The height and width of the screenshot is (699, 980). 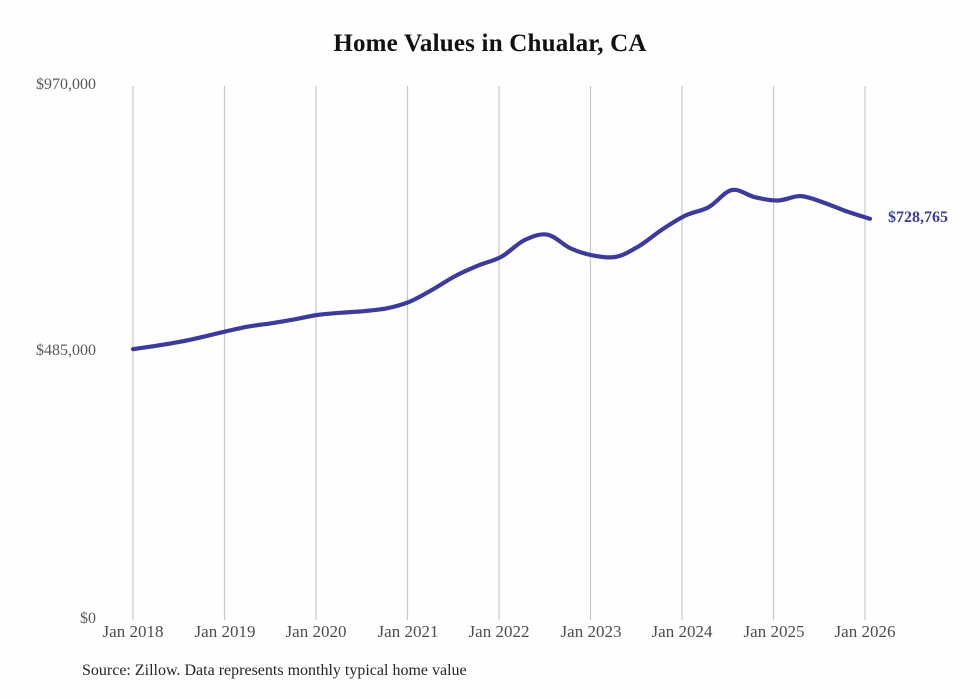 What do you see at coordinates (66, 84) in the screenshot?
I see `y-axis-tick-top: $970,000` at bounding box center [66, 84].